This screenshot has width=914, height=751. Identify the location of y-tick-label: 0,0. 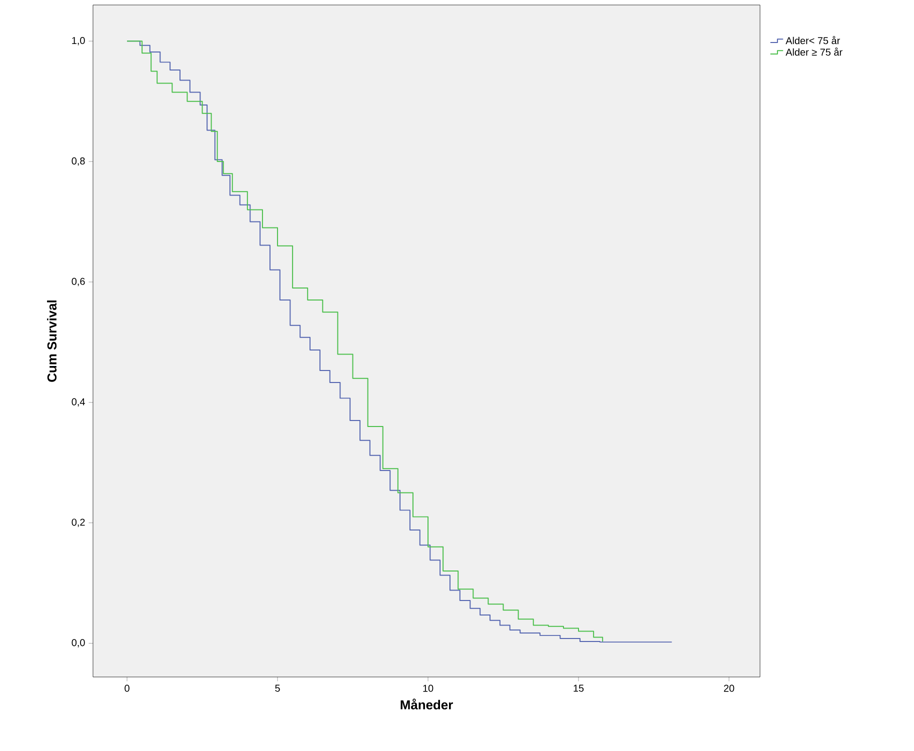
(78, 643).